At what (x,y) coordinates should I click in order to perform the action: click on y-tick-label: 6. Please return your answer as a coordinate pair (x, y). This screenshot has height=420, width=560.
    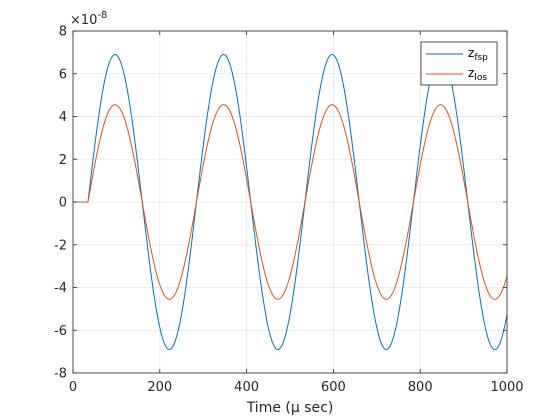
    Looking at the image, I should click on (63, 74).